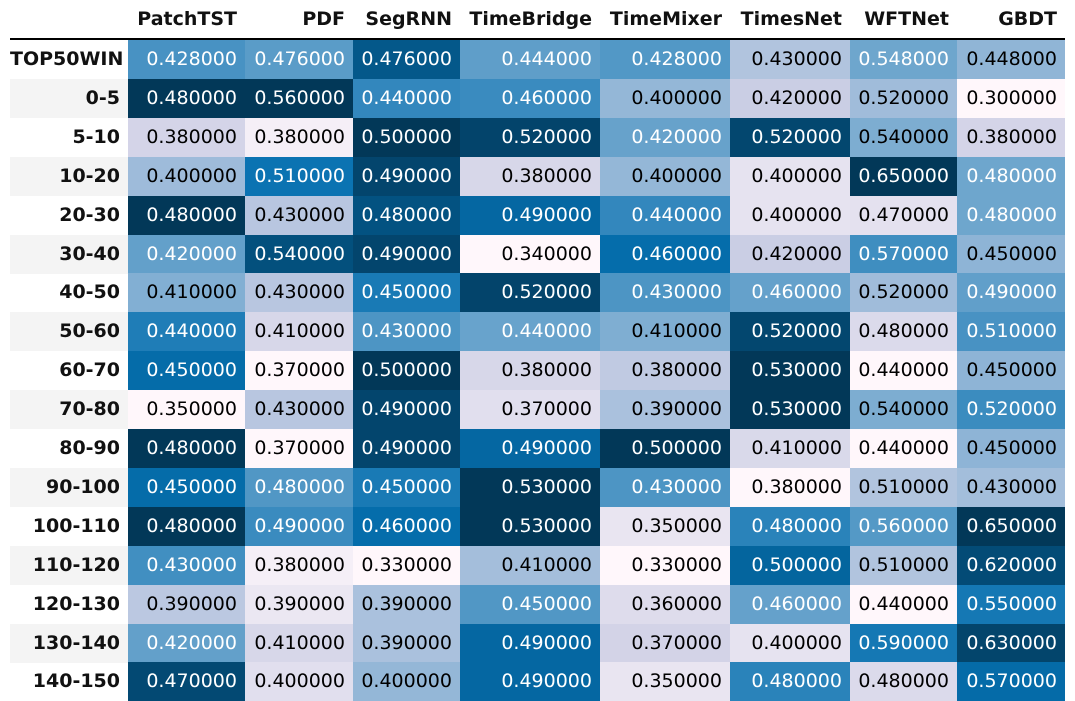 This screenshot has height=701, width=1075. I want to click on column-header-timebridge: TimeBridge, so click(530, 19).